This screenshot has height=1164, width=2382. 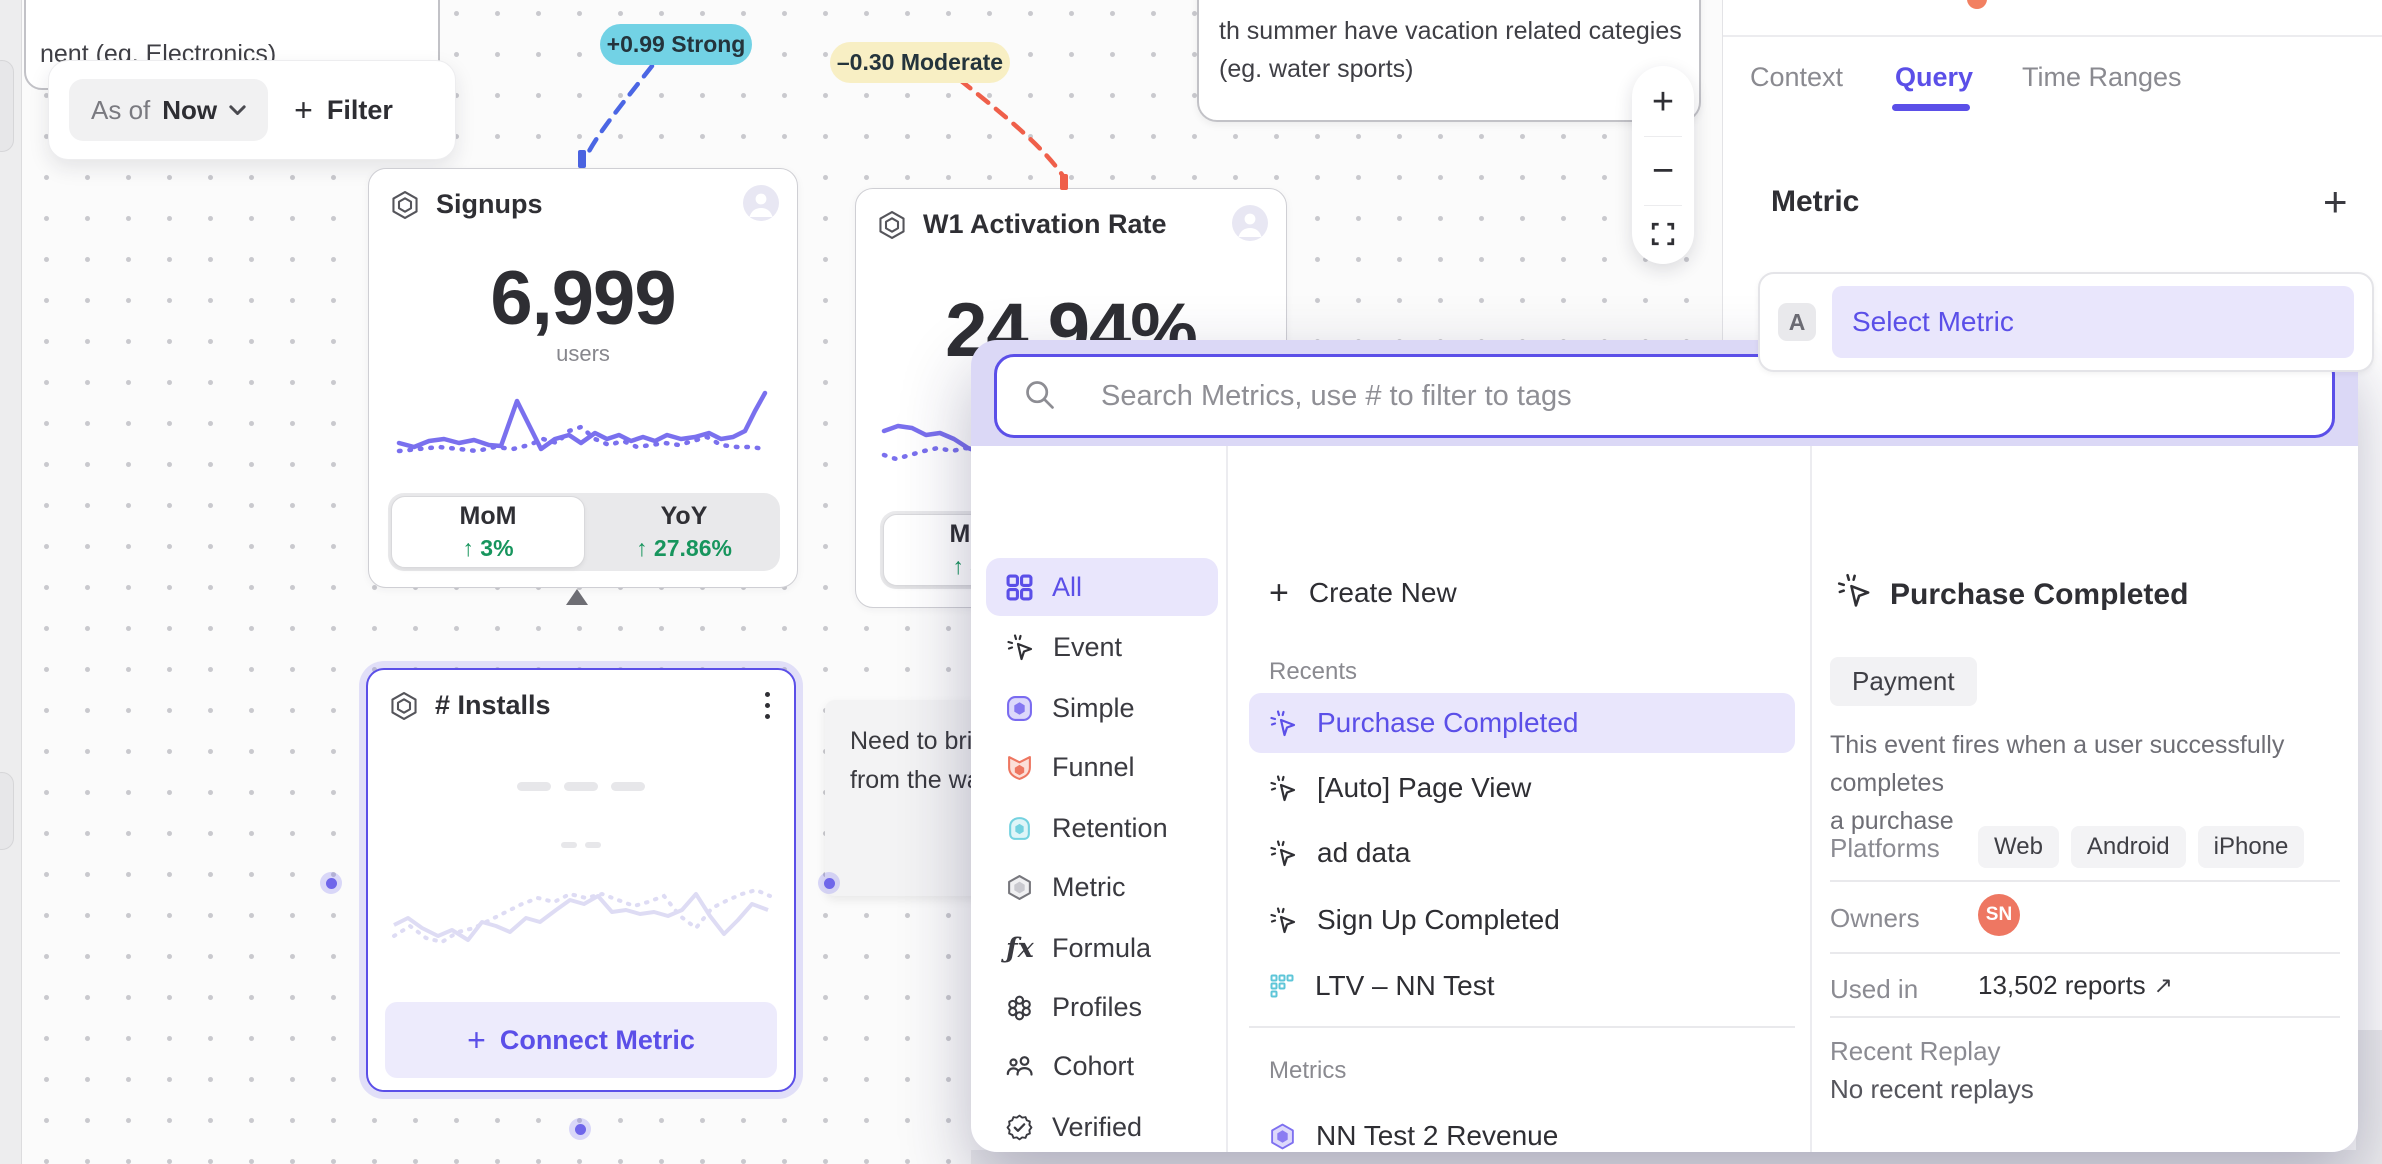 I want to click on card-menu-kebab-icon, so click(x=767, y=705).